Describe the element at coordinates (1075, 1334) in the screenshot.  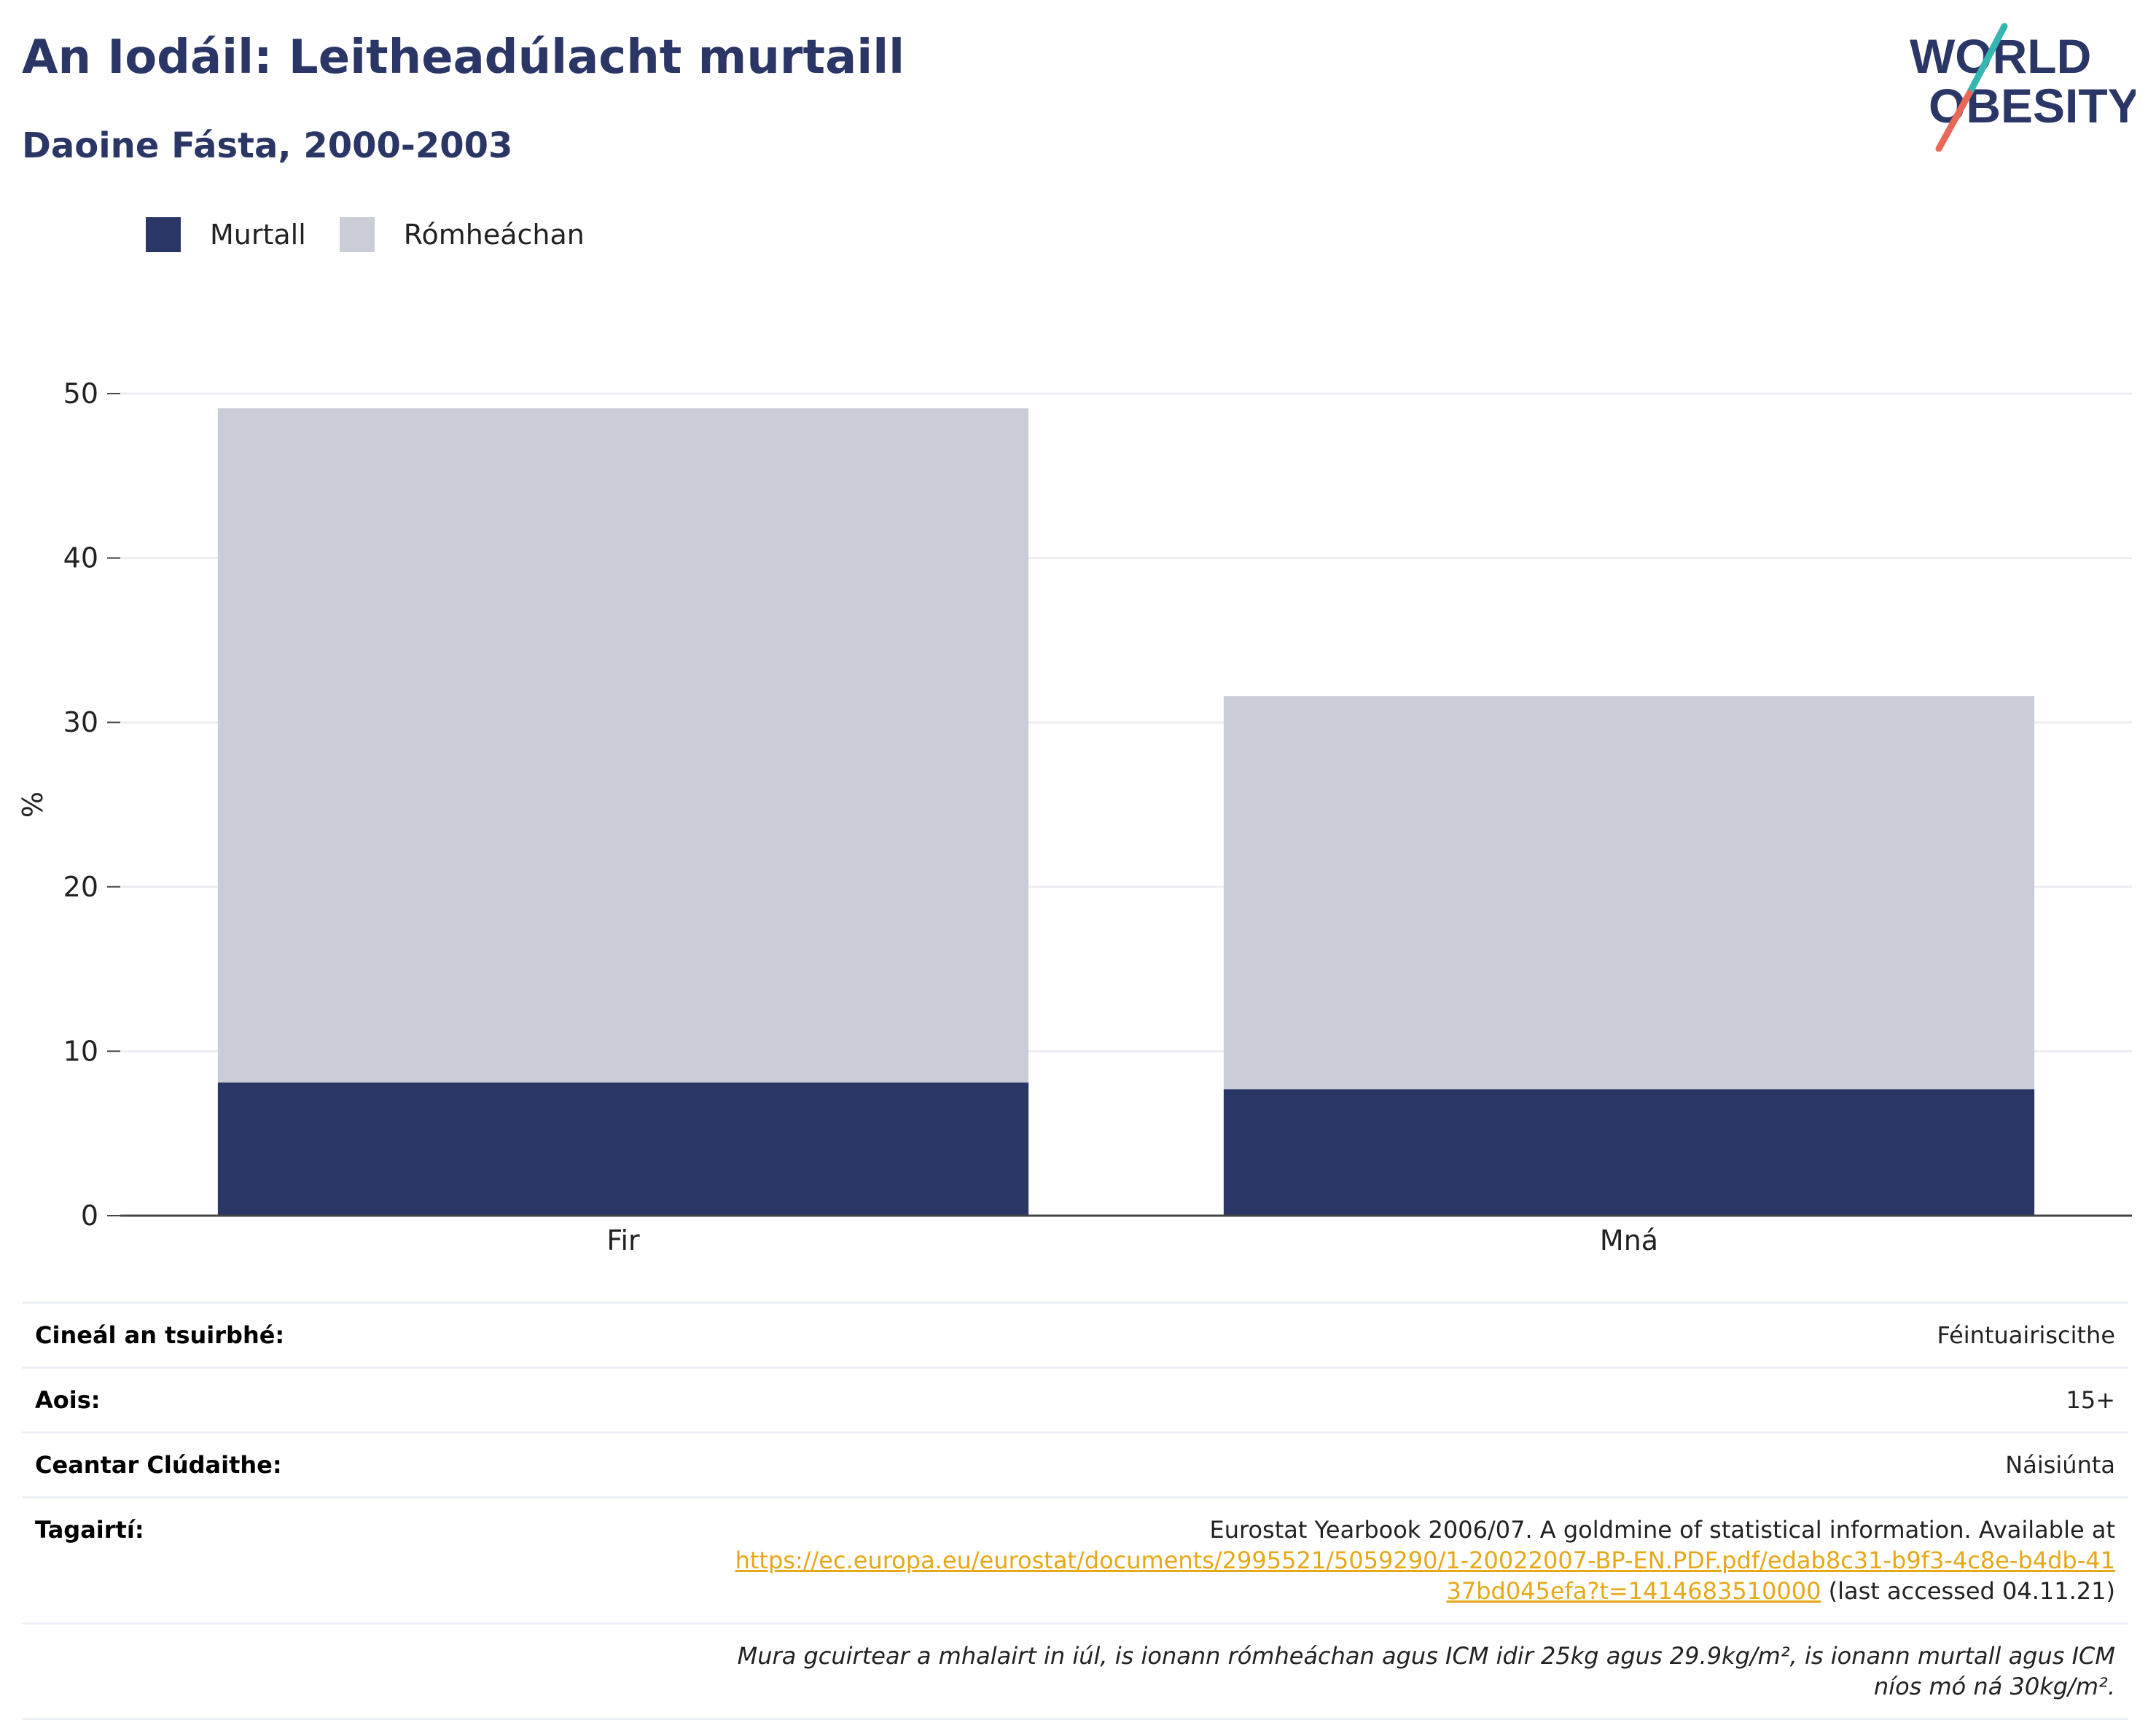
I see `info-row-survey-type: Cineál an tsuirbhé: Féintuairiscithe` at that location.